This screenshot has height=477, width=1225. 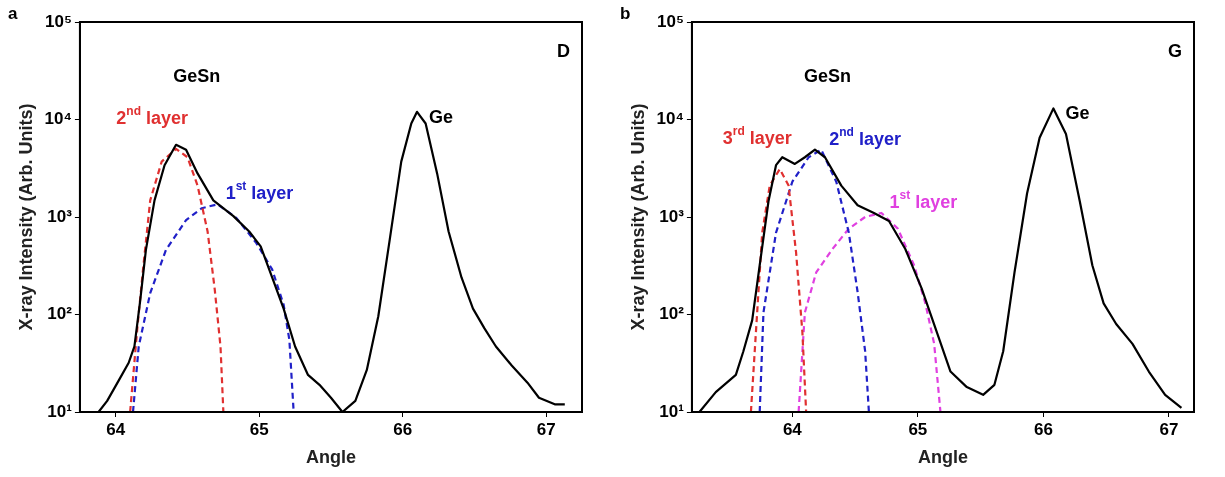 What do you see at coordinates (1175, 50) in the screenshot?
I see `annotation: G` at bounding box center [1175, 50].